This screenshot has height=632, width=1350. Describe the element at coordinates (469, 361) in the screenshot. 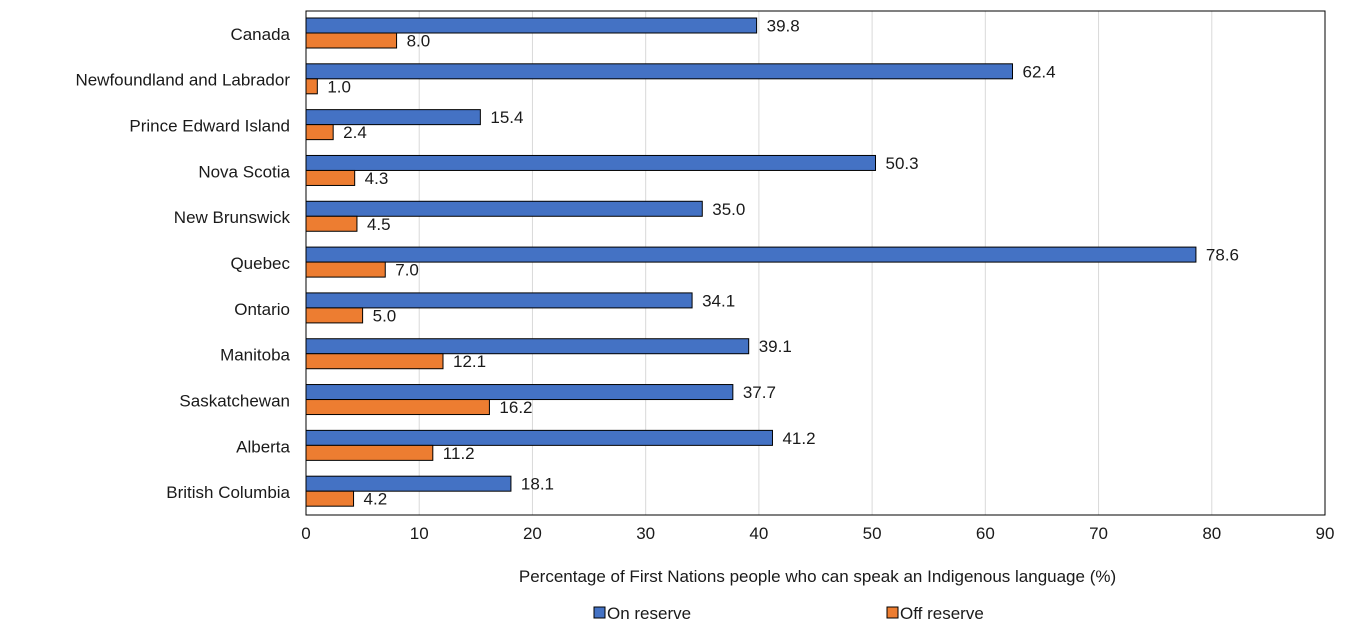

I see `data-label-off-reserve-manitoba: 12.1` at that location.